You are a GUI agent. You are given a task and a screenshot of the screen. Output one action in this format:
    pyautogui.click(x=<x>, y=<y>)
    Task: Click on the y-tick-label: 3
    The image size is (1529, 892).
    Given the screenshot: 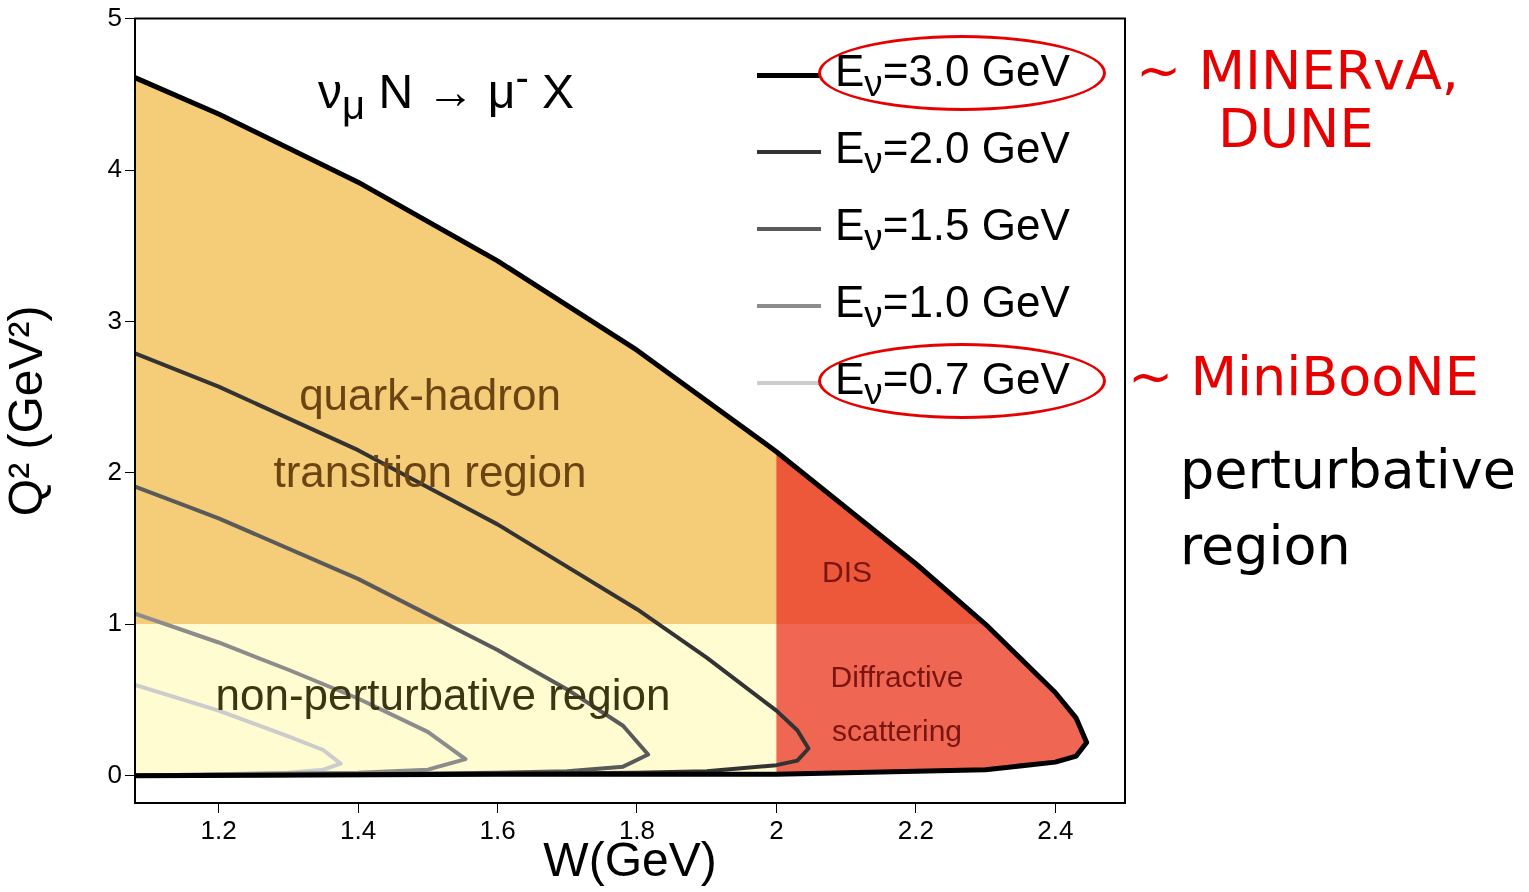 What is the action you would take?
    pyautogui.click(x=114, y=319)
    